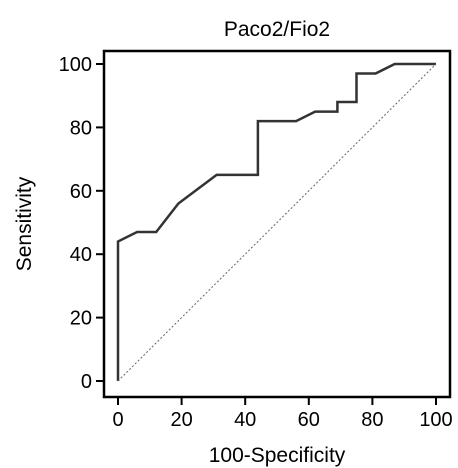 Image resolution: width=458 pixels, height=468 pixels. I want to click on x-tick-label: 100, so click(435, 420).